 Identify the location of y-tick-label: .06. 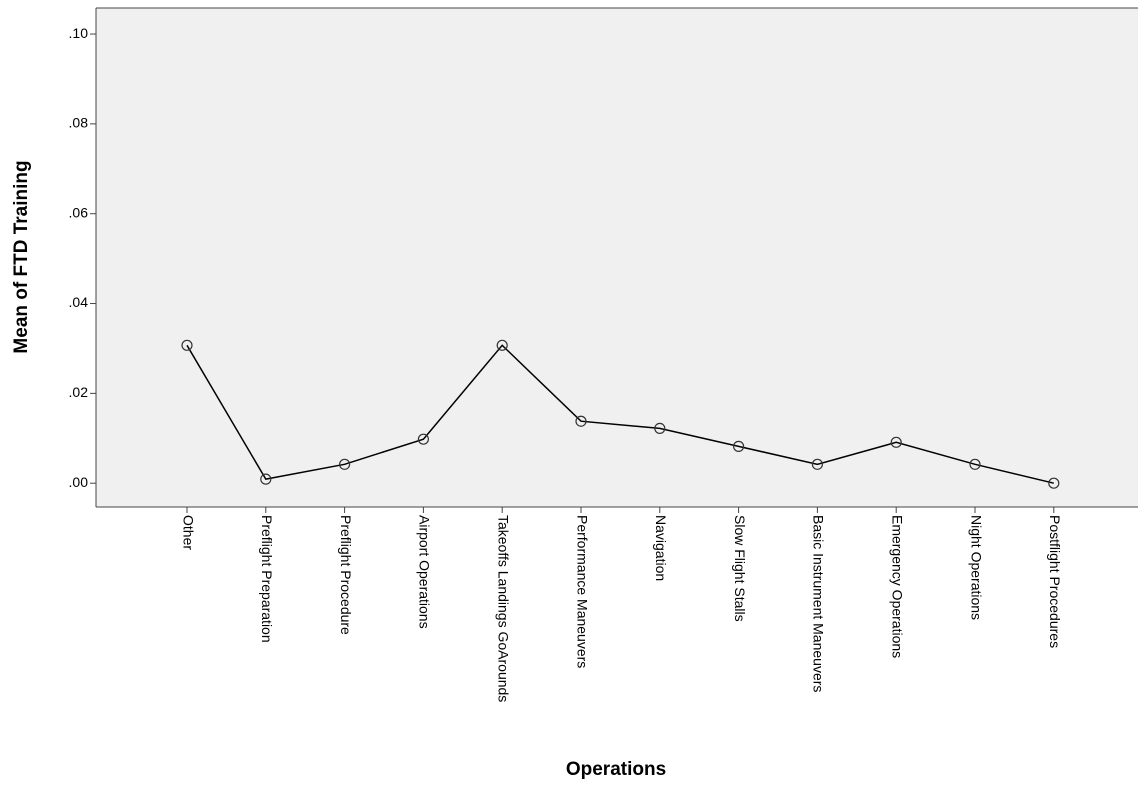
(79, 212).